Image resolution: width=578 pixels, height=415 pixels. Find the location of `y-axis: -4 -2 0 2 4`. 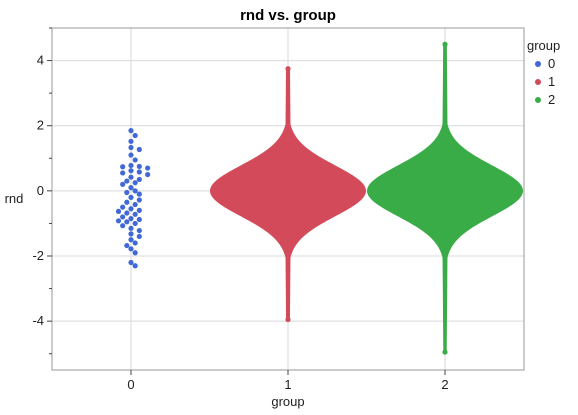

y-axis: -4 -2 0 2 4 is located at coordinates (42, 191).